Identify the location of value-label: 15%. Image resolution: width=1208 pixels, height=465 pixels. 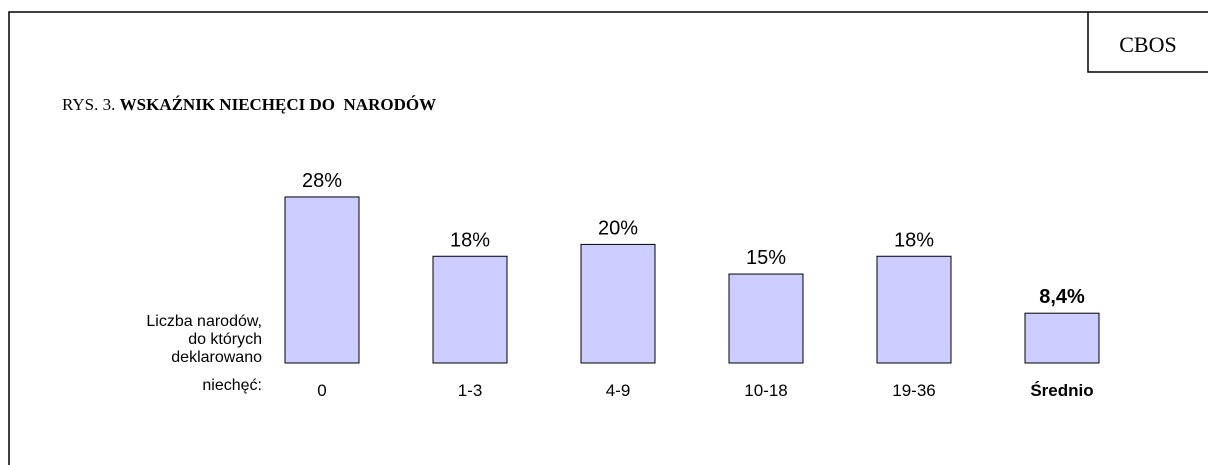
(766, 258).